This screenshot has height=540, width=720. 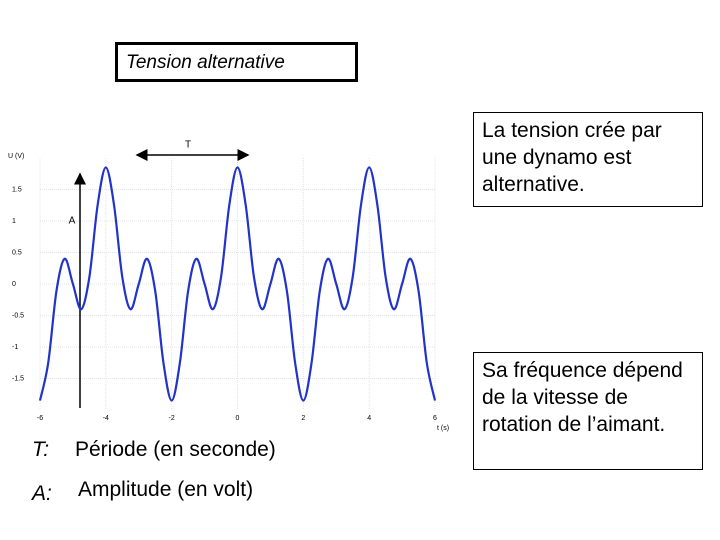 I want to click on legend-symbol: A:, so click(x=42, y=493).